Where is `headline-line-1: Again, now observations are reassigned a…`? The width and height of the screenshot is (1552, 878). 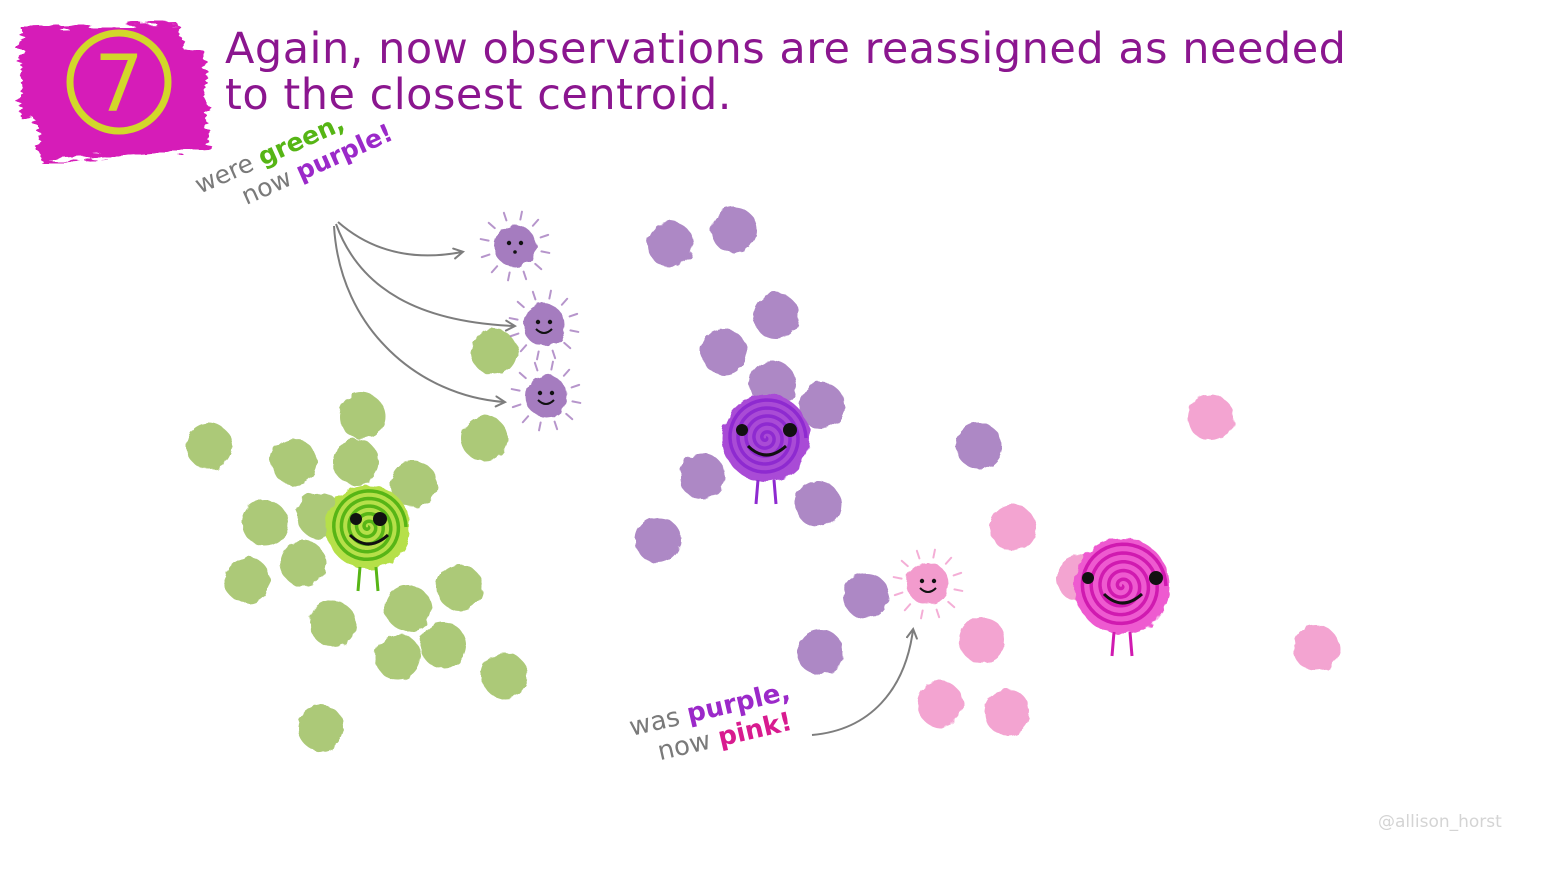
headline-line-1: Again, now observations are reassigned a… is located at coordinates (786, 49).